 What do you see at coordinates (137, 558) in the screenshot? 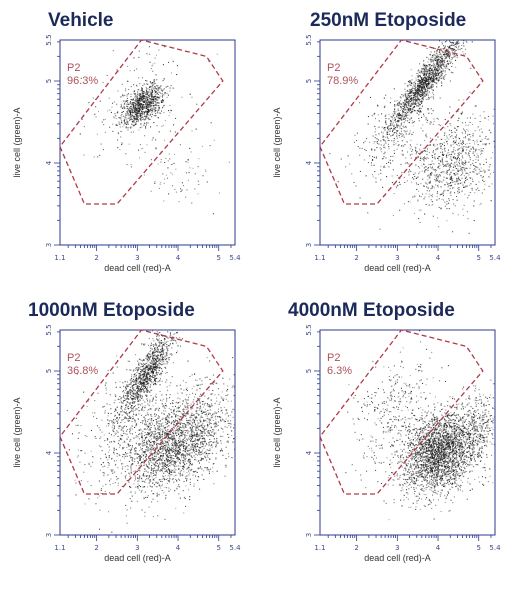
I see `x-axis-label: dead cell (red)-A` at bounding box center [137, 558].